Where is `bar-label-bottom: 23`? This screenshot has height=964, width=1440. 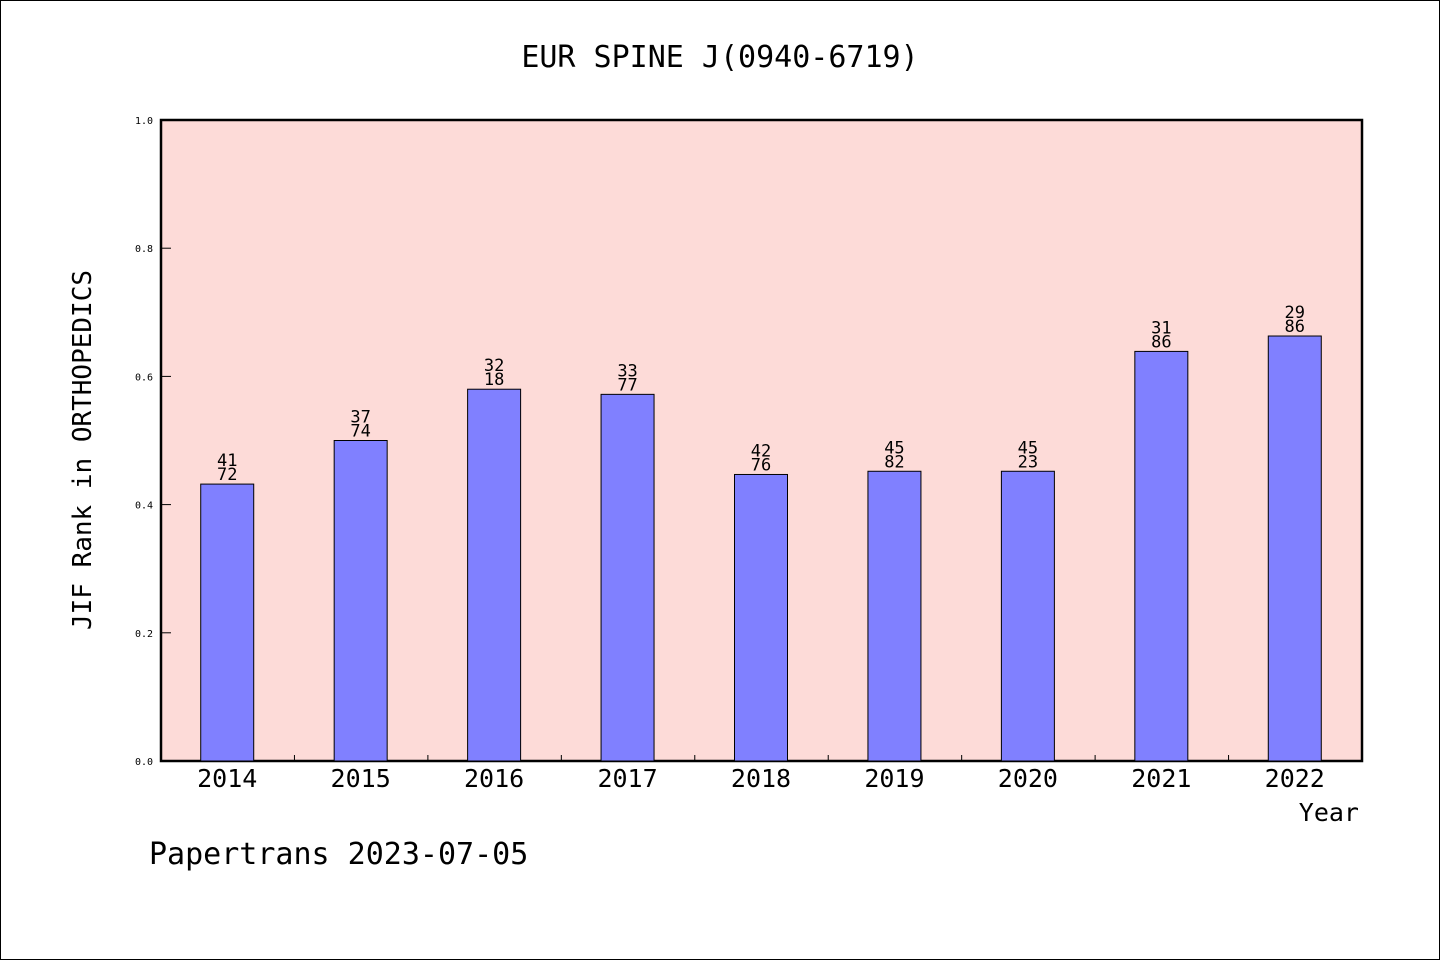 bar-label-bottom: 23 is located at coordinates (1028, 462).